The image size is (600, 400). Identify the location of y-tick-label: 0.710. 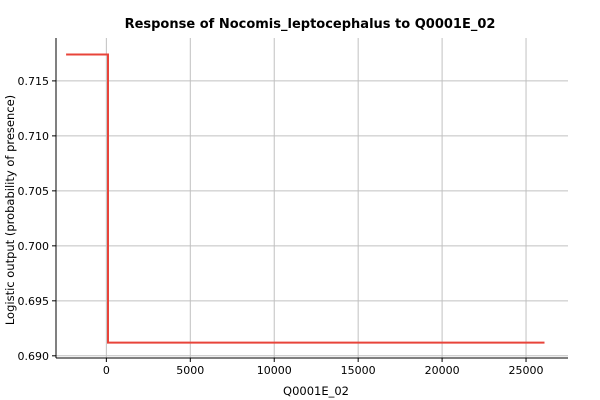
(34, 136).